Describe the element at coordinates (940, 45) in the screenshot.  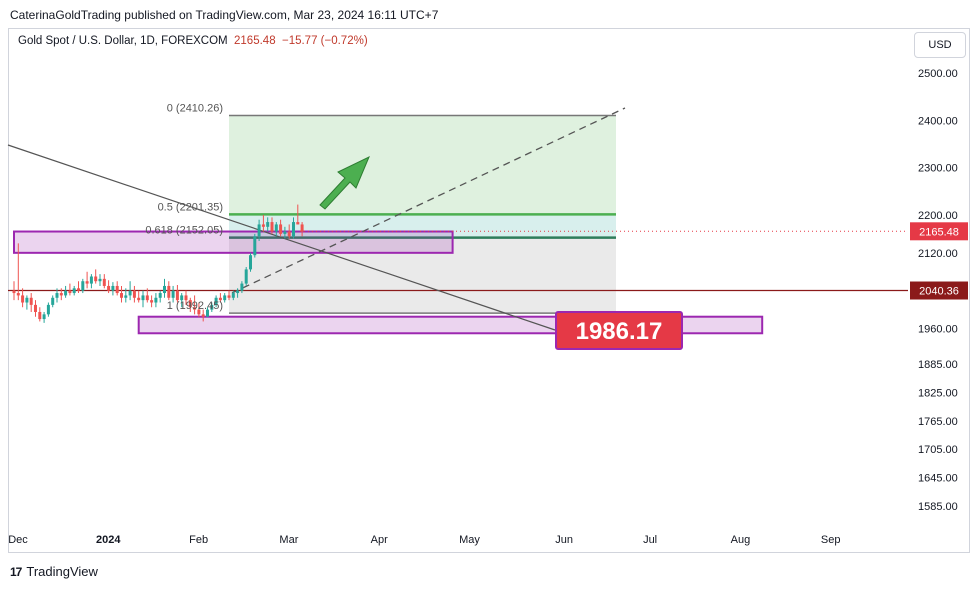
I see `currency-button: USD` at that location.